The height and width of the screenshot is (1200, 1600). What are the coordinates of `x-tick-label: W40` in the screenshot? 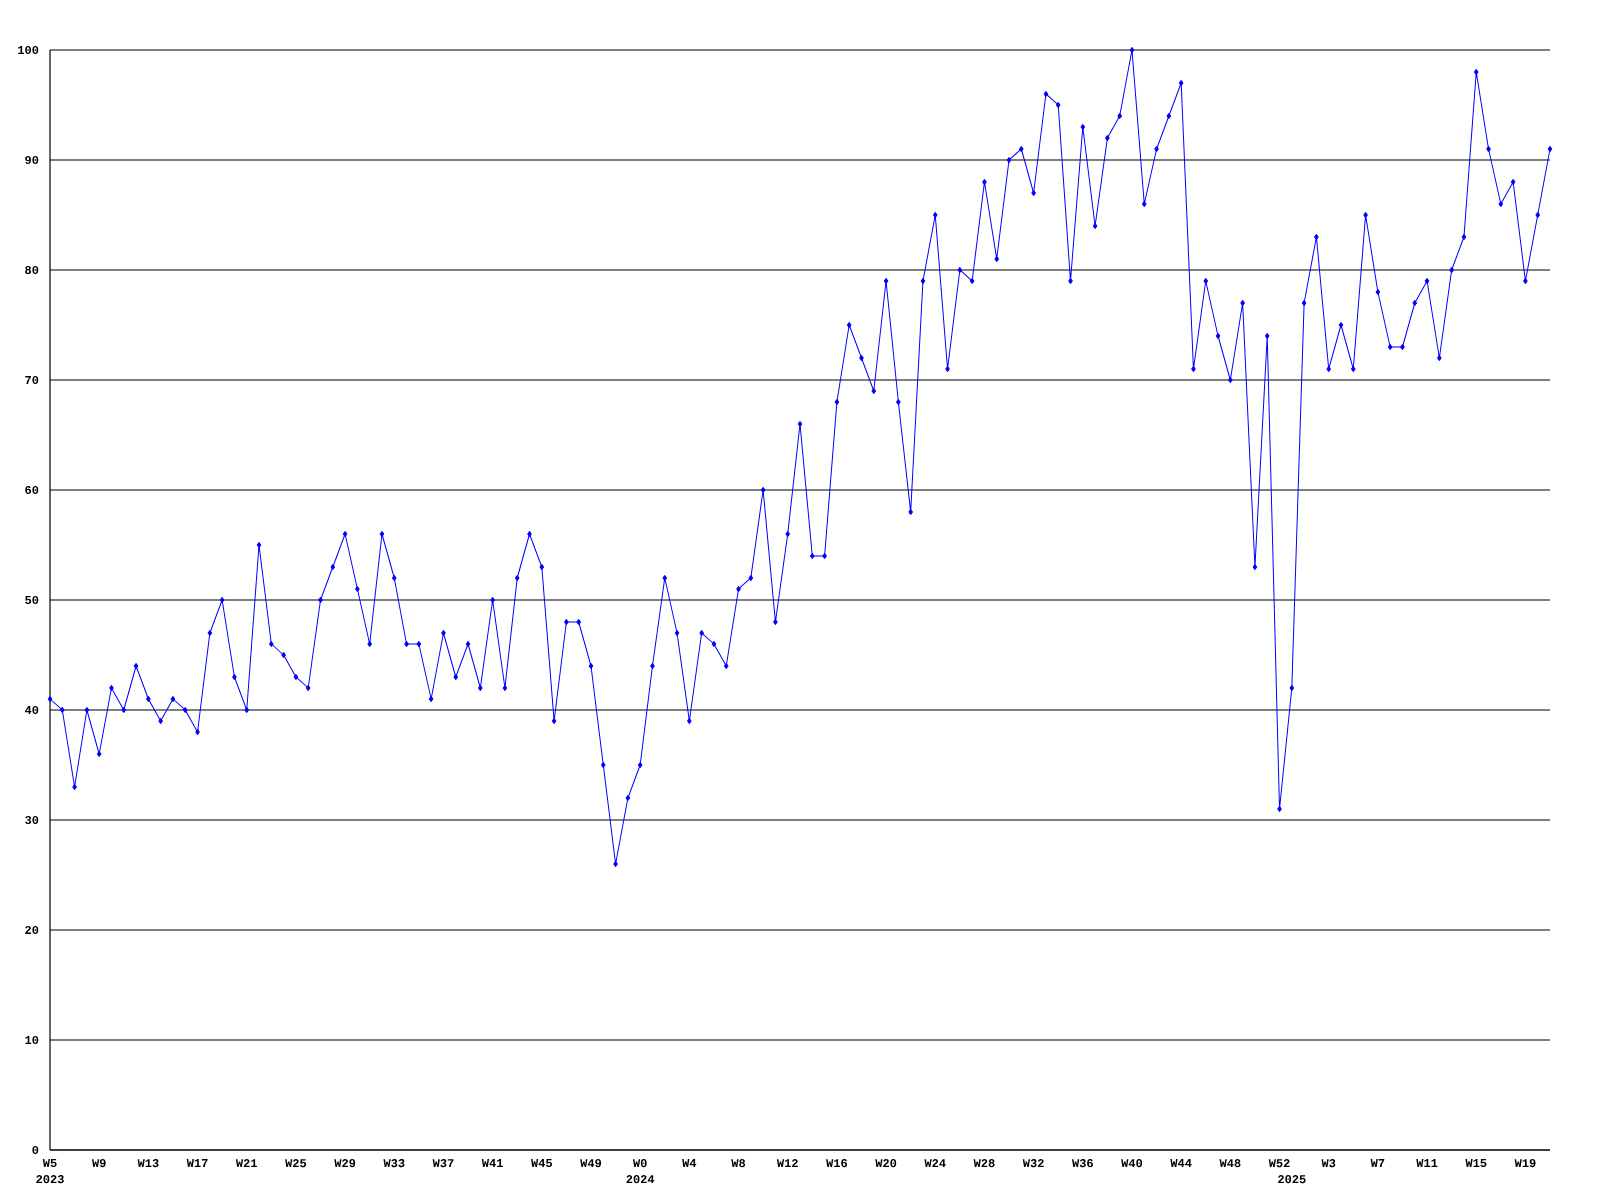 It's located at (1132, 1163).